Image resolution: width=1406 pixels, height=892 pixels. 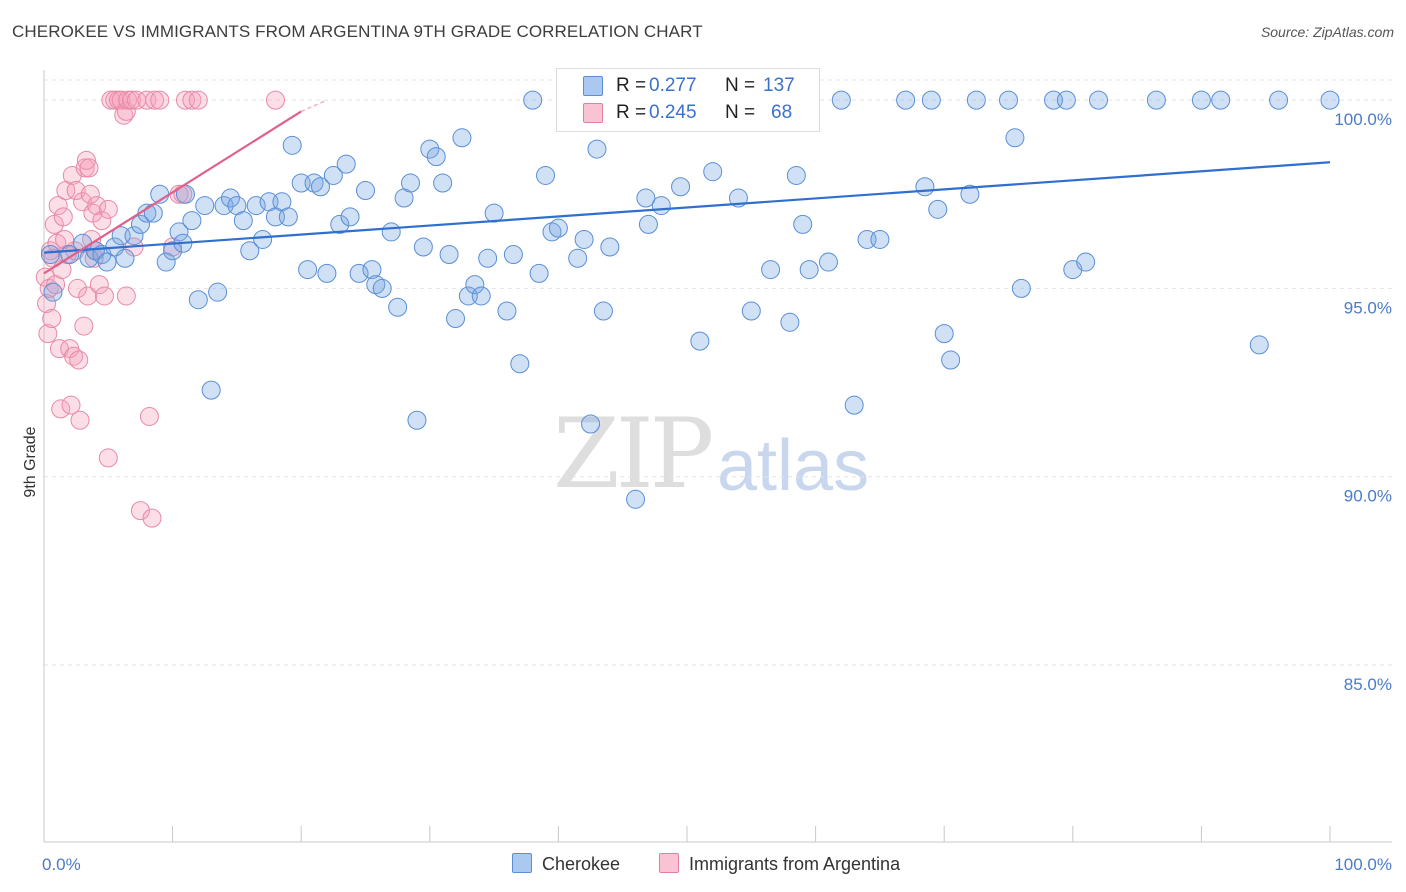 What do you see at coordinates (1368, 684) in the screenshot?
I see `y-tick-label: 85.0%` at bounding box center [1368, 684].